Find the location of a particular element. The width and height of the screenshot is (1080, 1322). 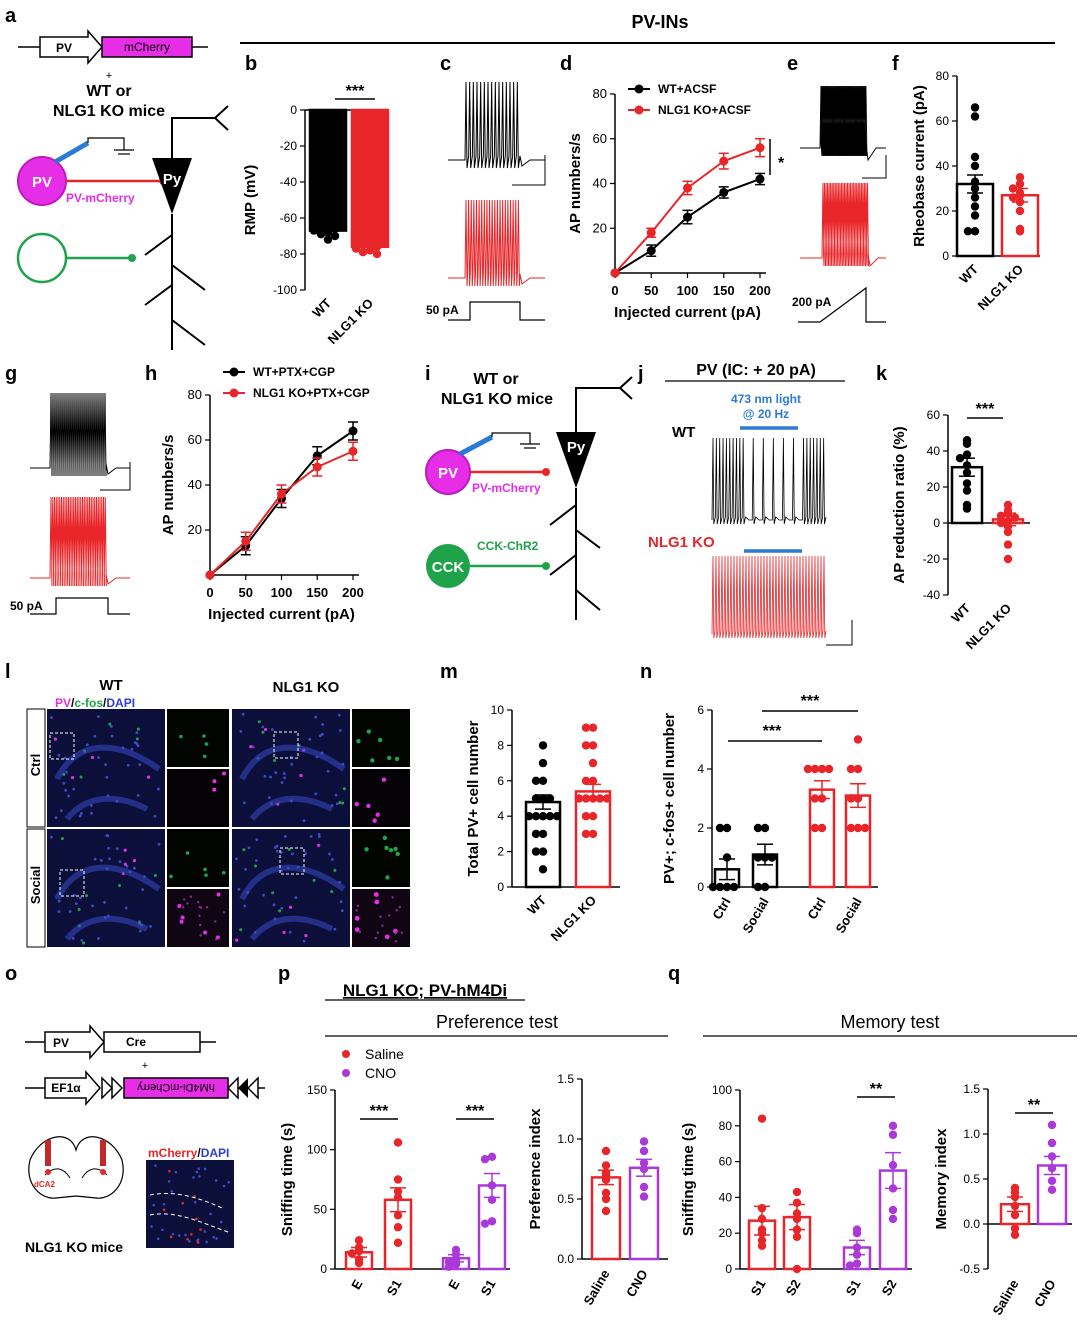

subtitle-memory: Memory test is located at coordinates (889, 1022).